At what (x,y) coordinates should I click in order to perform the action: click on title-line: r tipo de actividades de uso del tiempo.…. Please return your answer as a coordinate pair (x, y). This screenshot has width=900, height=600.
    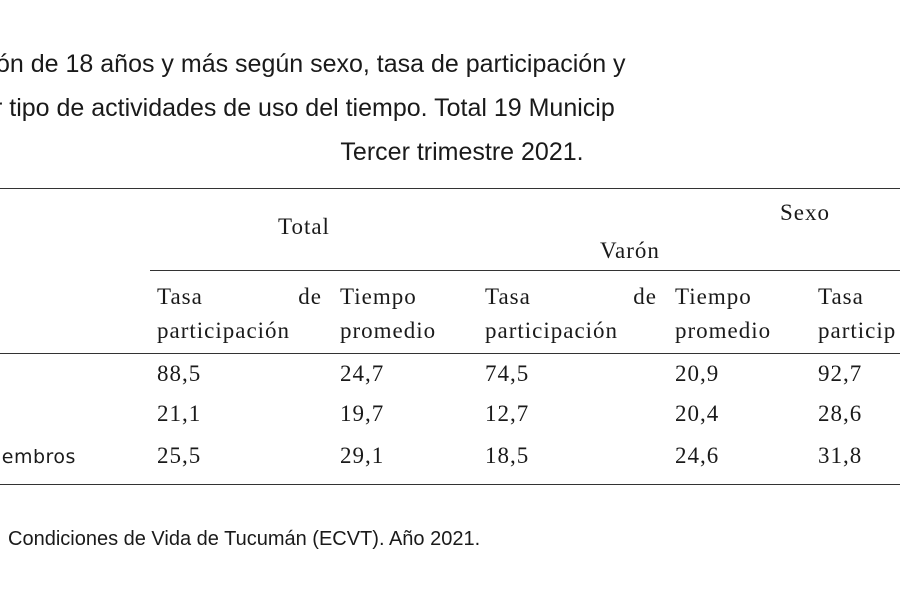
    Looking at the image, I should click on (307, 108).